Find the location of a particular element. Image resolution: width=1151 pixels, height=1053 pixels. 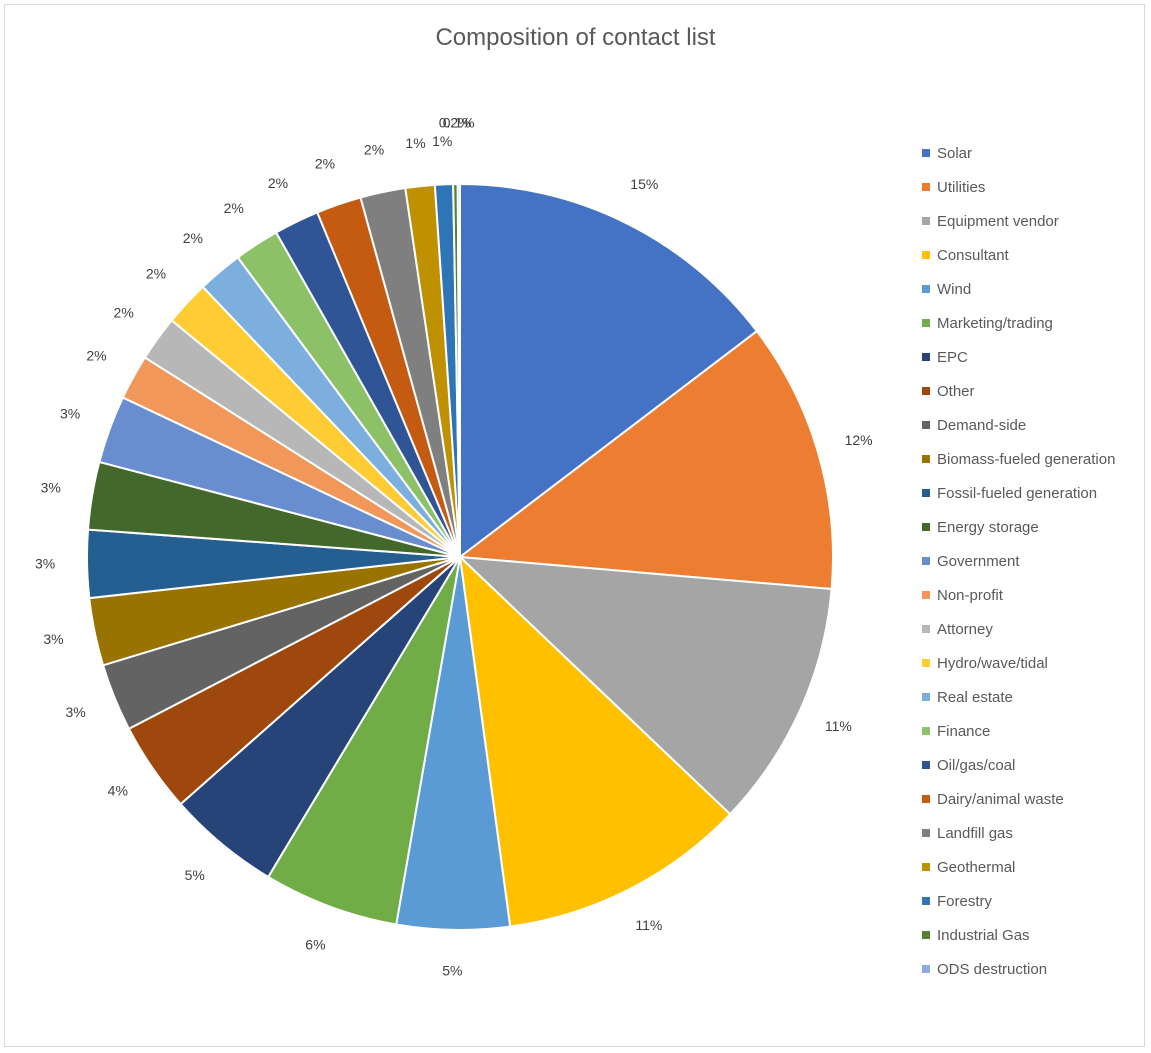

legend-label: Forestry is located at coordinates (965, 901).